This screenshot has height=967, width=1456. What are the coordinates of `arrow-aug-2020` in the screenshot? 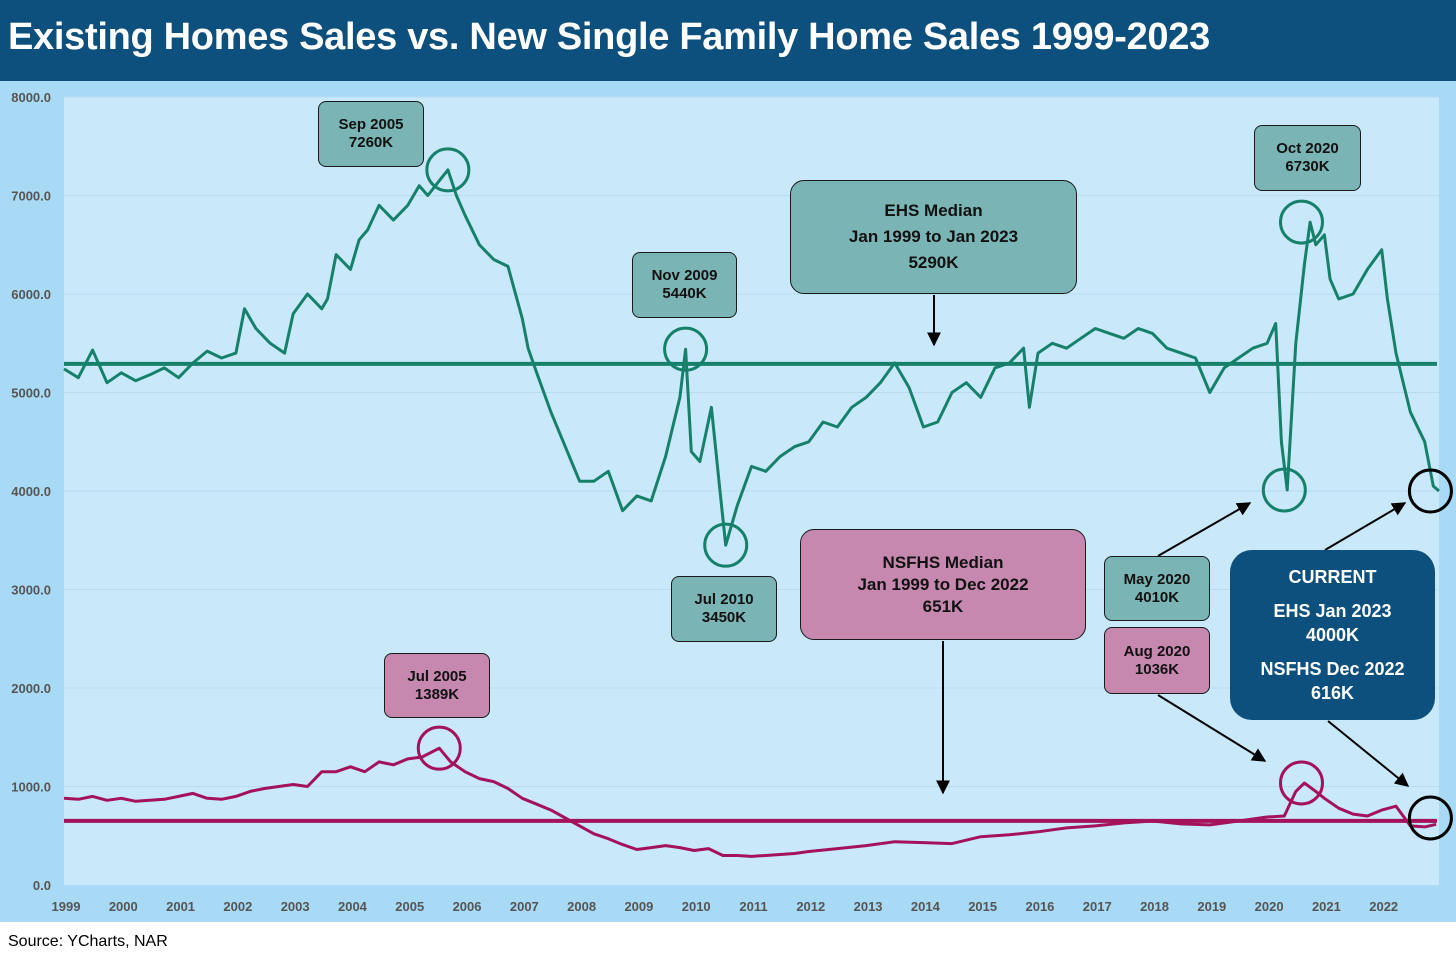 It's located at (1212, 728).